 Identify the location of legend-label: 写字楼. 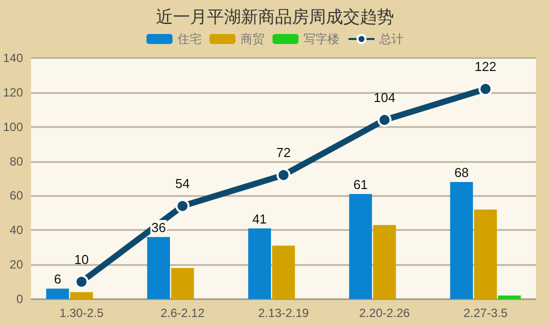
(322, 39).